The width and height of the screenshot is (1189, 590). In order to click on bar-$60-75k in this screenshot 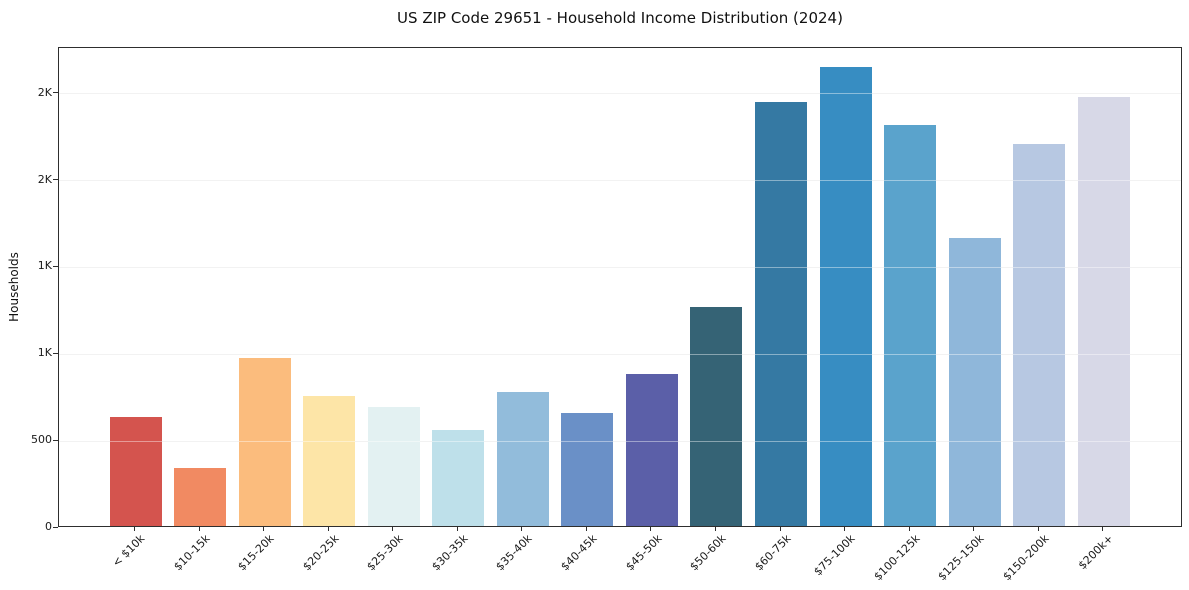, I will do `click(781, 314)`.